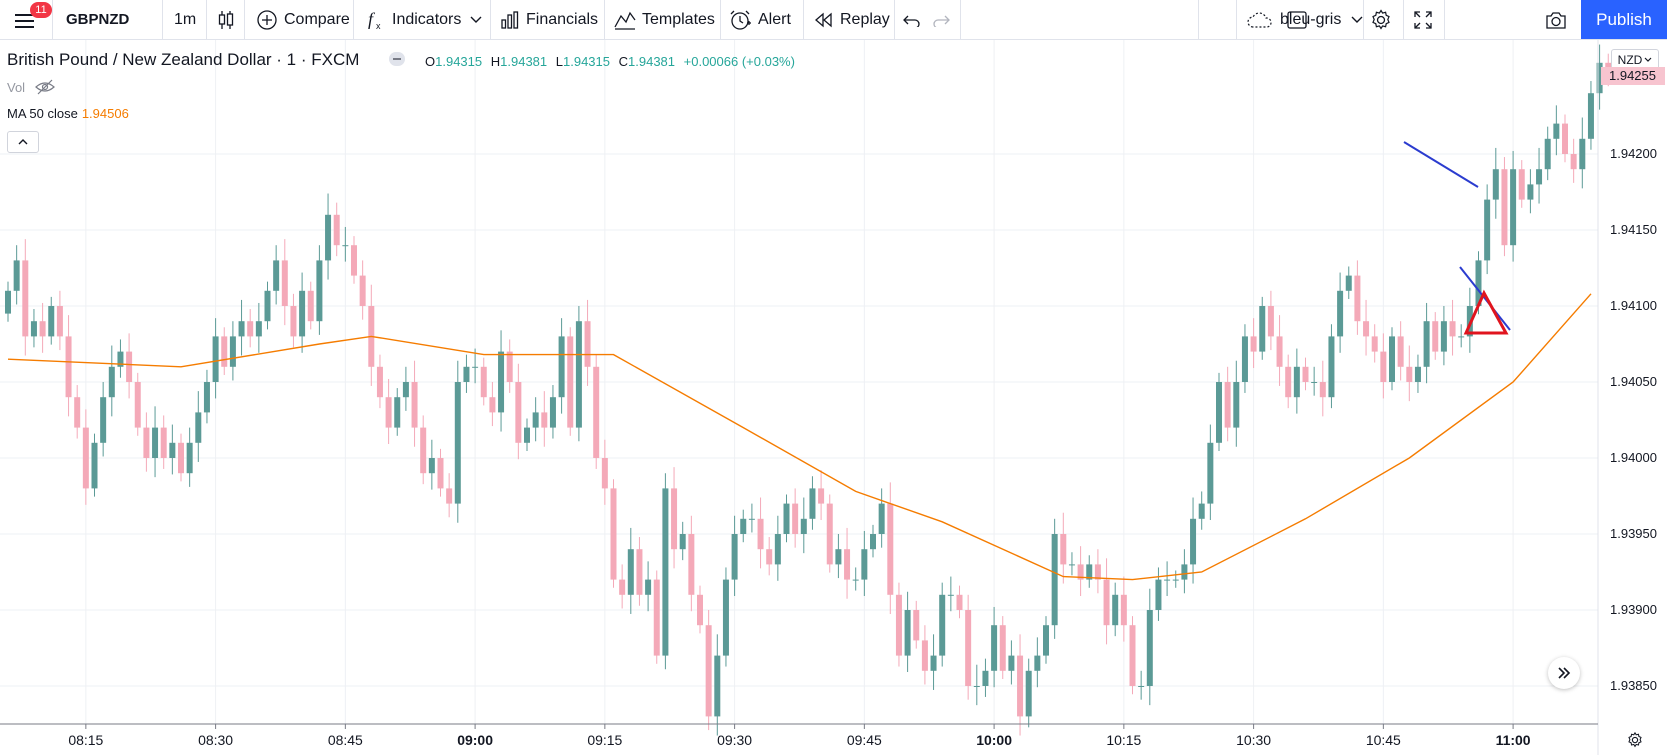  What do you see at coordinates (549, 19) in the screenshot?
I see `financials-button: Financials` at bounding box center [549, 19].